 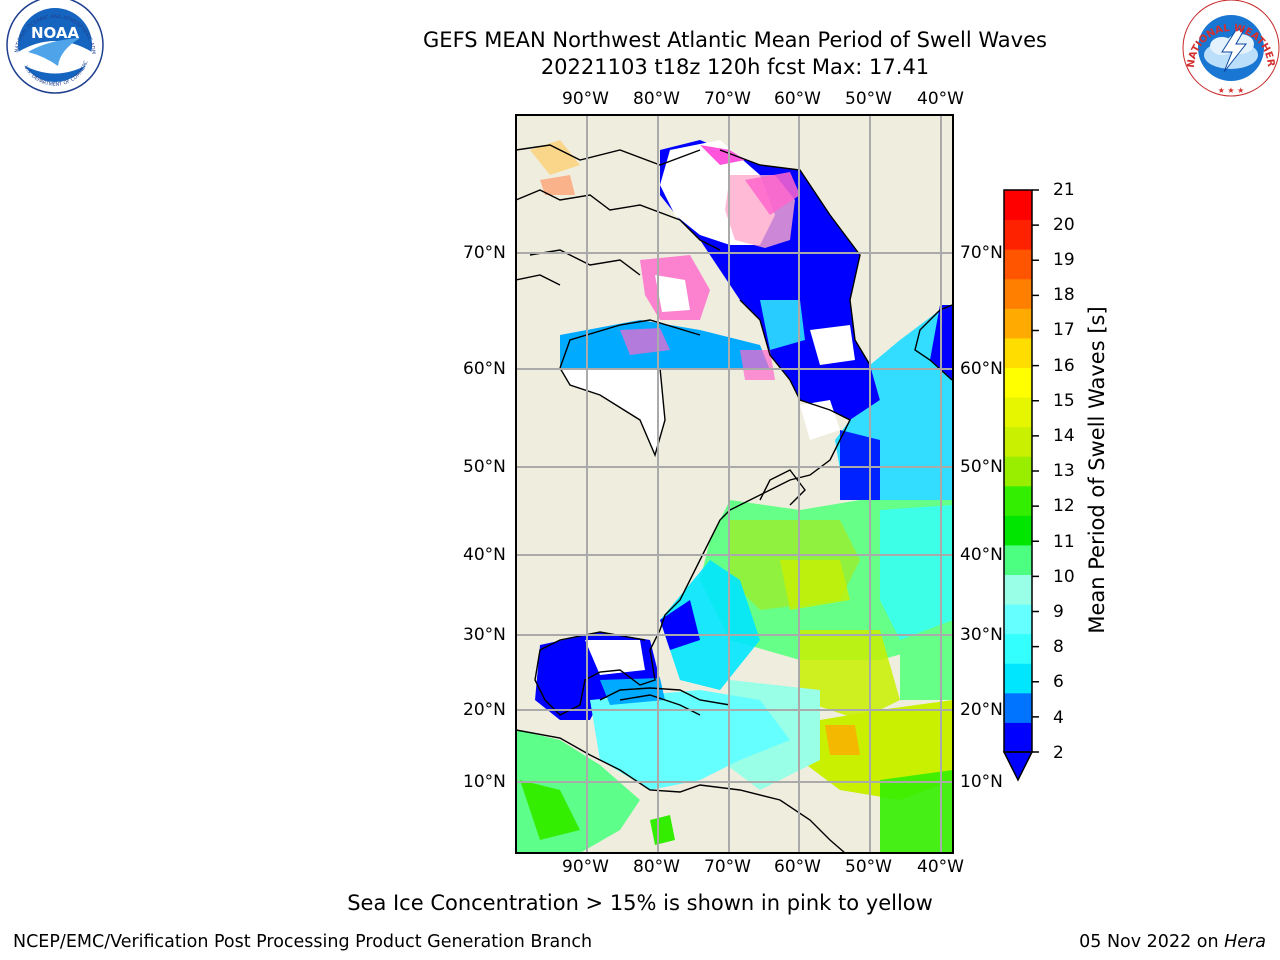 What do you see at coordinates (1064, 401) in the screenshot?
I see `colorbar-tick-label: 15` at bounding box center [1064, 401].